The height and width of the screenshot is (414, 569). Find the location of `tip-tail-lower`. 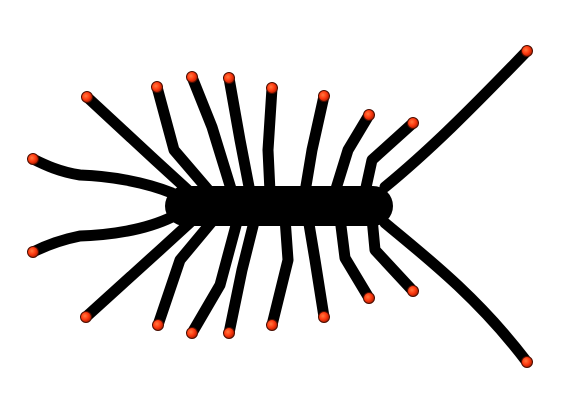

tip-tail-lower is located at coordinates (33, 252).